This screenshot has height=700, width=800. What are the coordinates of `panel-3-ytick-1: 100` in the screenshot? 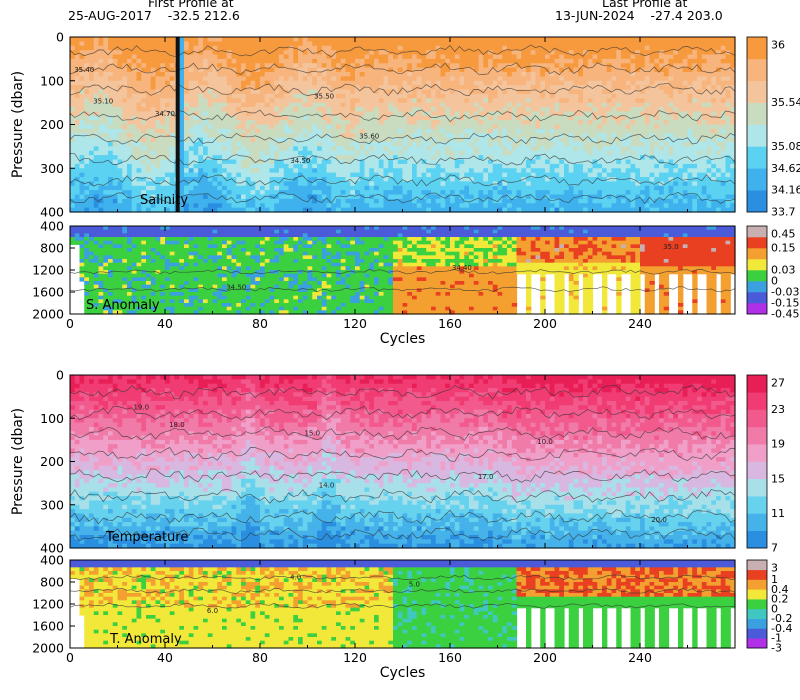 It's located at (52, 418).